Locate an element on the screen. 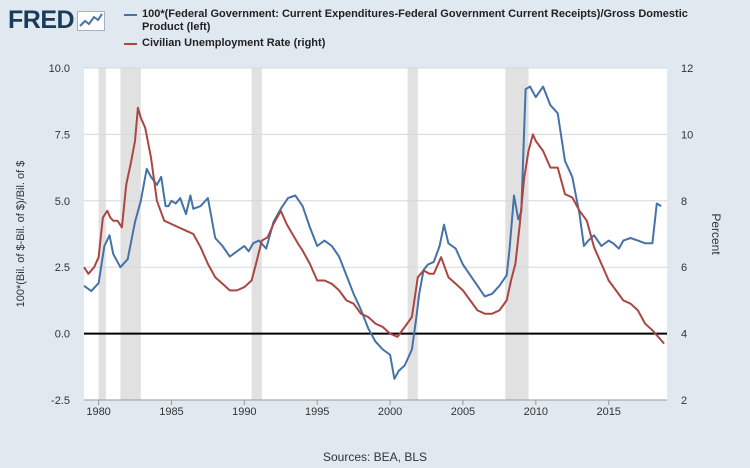 This screenshot has width=750, height=468. chart-sparkline-icon is located at coordinates (91, 20).